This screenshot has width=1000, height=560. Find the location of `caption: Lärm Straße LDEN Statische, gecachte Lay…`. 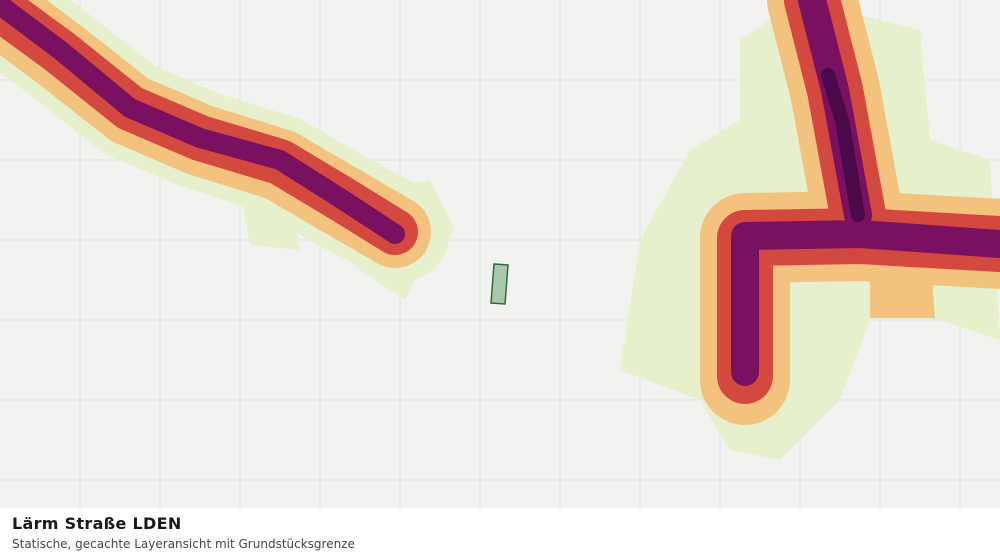

caption: Lärm Straße LDEN Statische, gecachte Lay… is located at coordinates (500, 534).